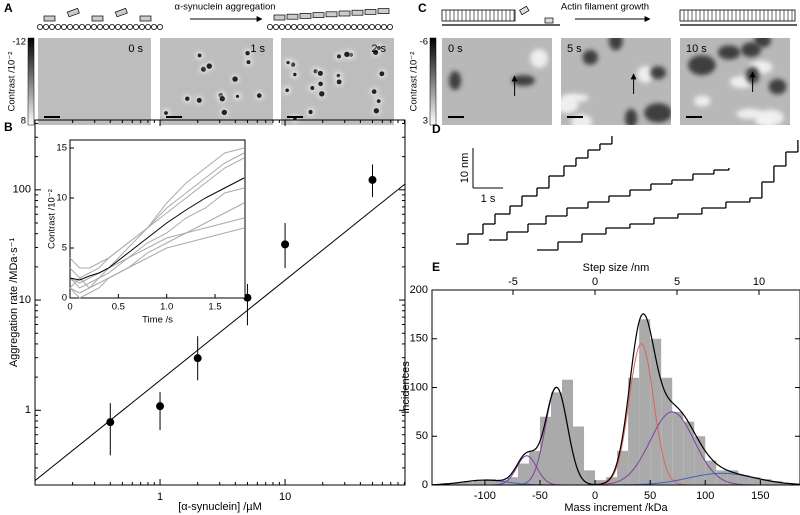  I want to click on colorbar, so click(31, 81).